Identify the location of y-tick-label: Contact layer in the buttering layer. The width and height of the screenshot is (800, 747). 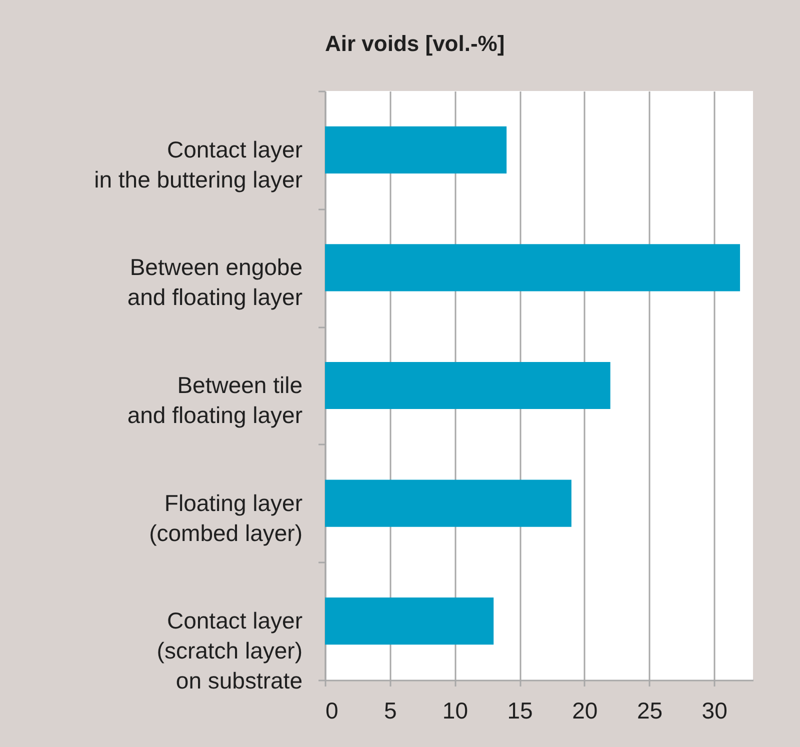
(198, 164).